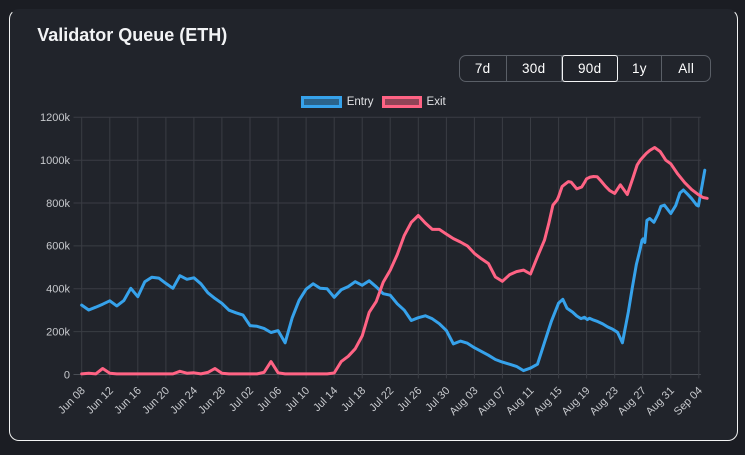  Describe the element at coordinates (409, 399) in the screenshot. I see `svg-text: Jul 26` at that location.